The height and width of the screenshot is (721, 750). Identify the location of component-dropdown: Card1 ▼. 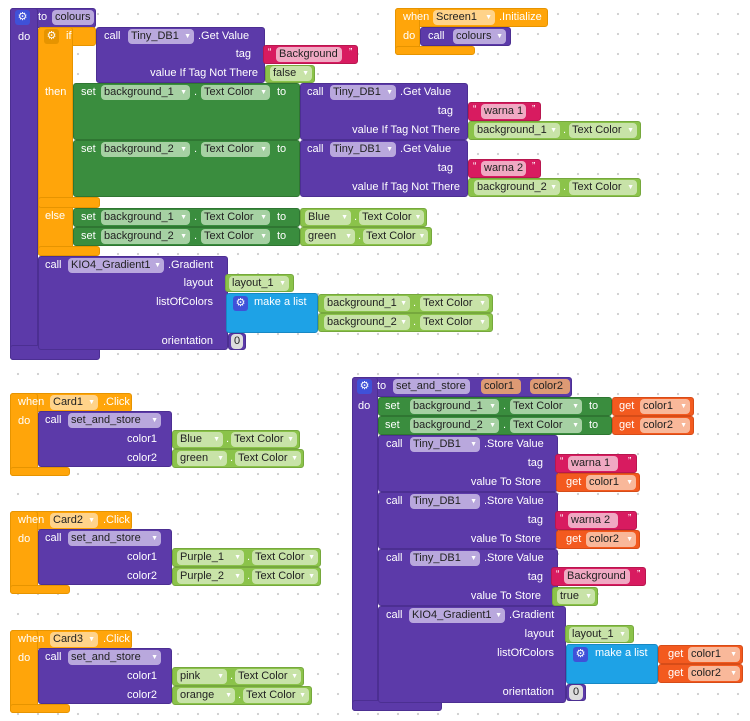
(74, 402).